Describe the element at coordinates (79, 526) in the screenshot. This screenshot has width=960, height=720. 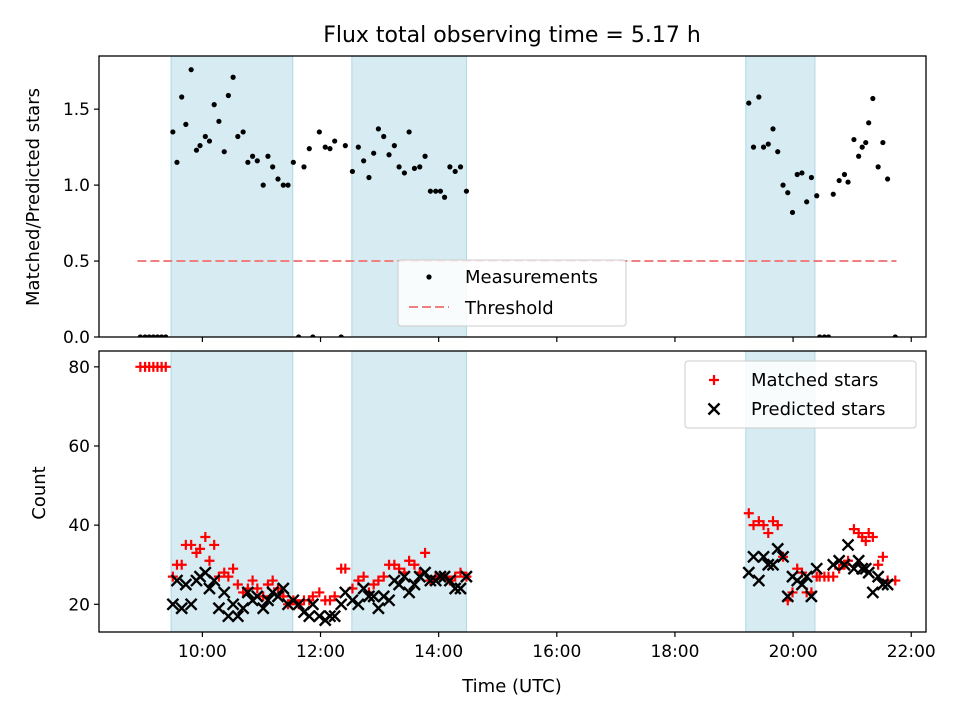
I see `y-tick-label: 40` at that location.